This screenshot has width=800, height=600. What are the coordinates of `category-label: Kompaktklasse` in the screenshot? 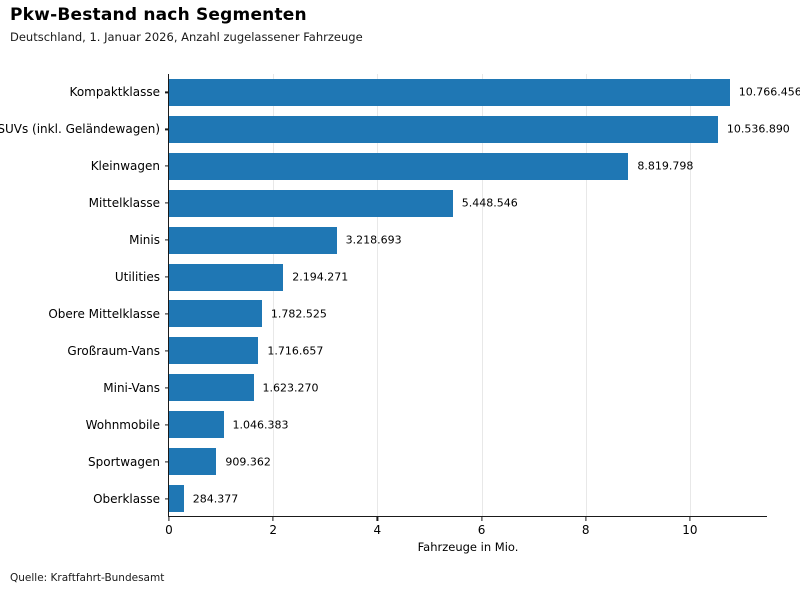 It's located at (114, 92).